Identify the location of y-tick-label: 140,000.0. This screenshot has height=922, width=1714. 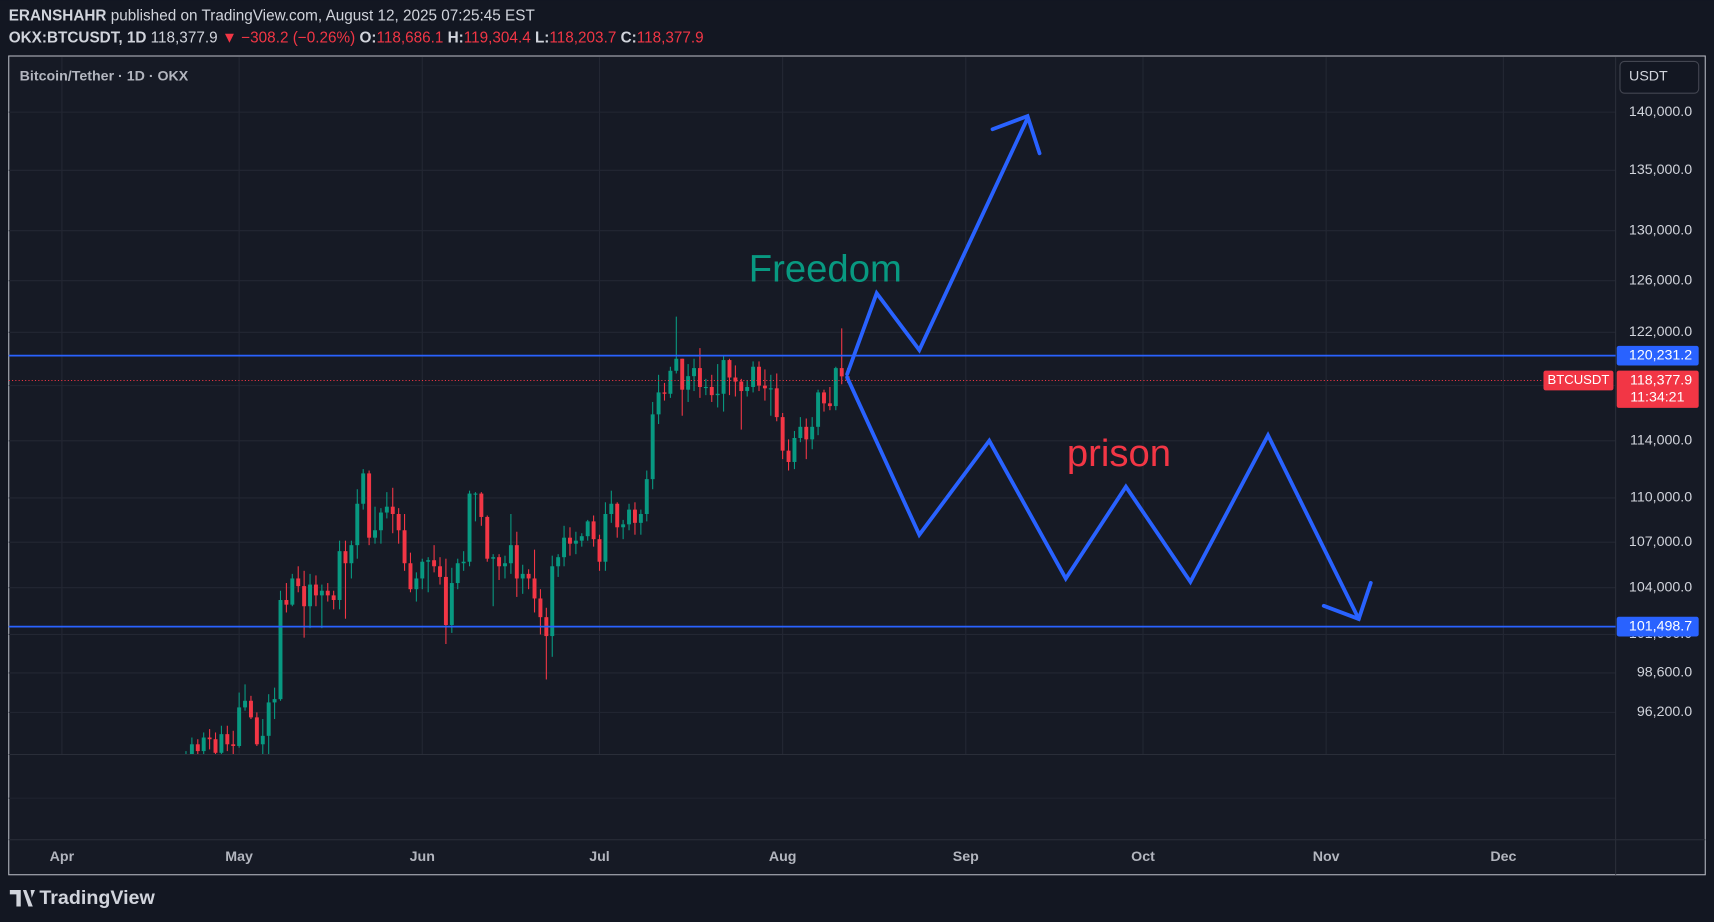
(1660, 112).